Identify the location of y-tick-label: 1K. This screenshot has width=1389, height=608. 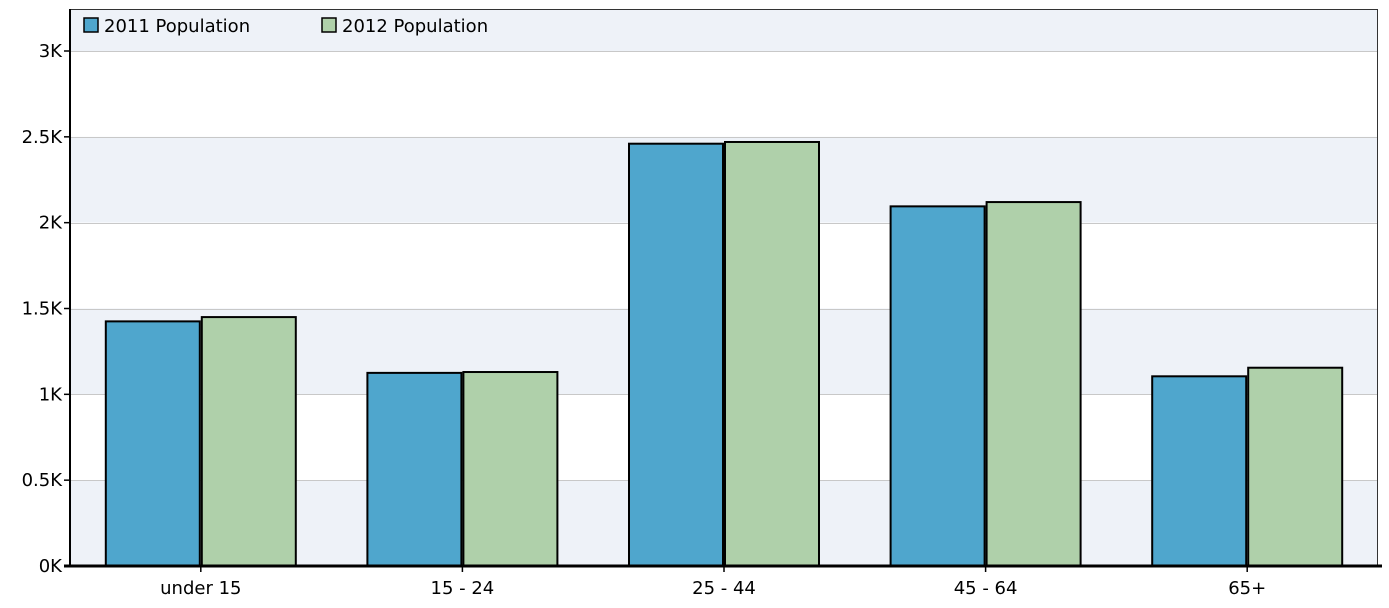
(51, 394).